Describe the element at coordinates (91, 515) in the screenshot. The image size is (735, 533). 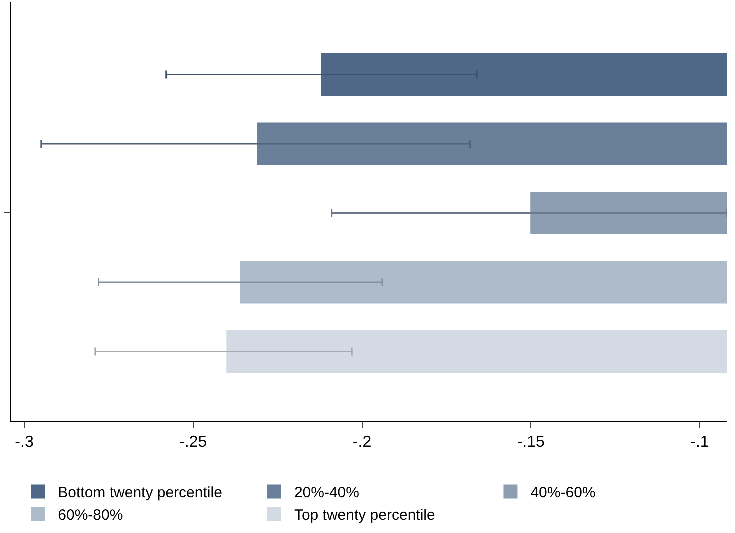
I see `legend-label: 60%-80%` at that location.